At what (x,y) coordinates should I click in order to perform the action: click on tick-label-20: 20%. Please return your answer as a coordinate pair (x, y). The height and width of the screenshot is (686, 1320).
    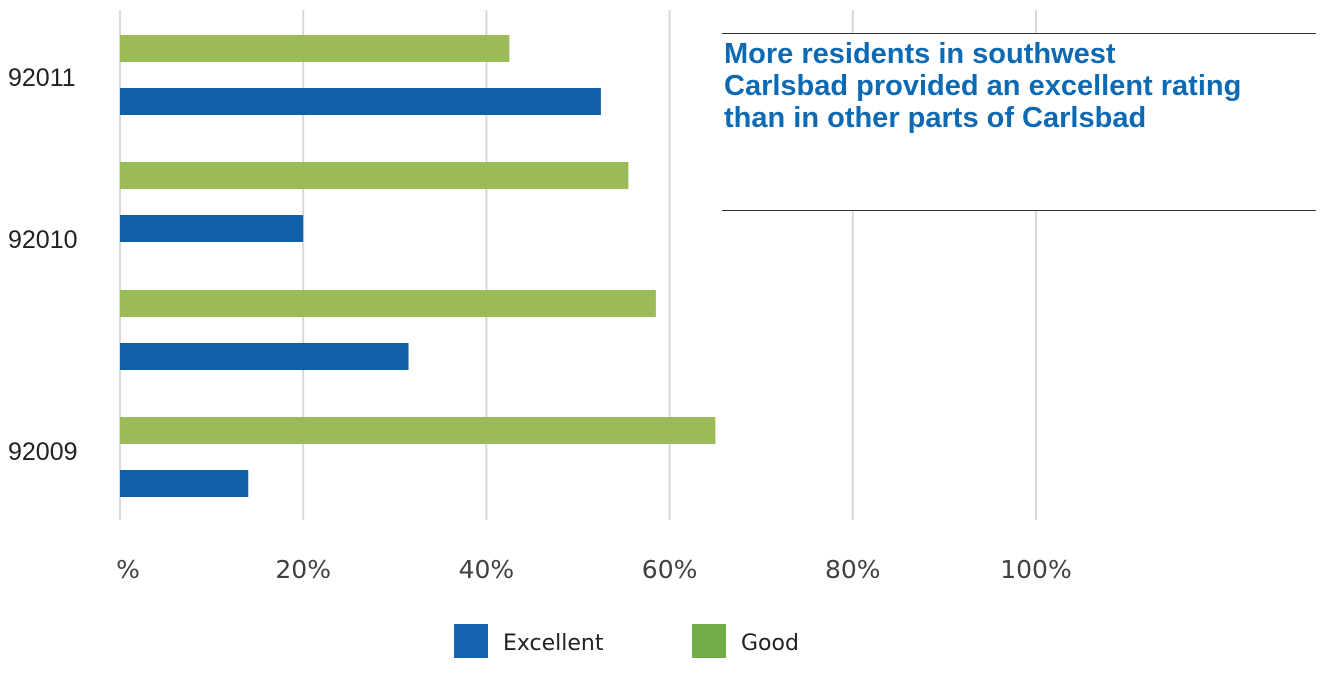
    Looking at the image, I should click on (303, 569).